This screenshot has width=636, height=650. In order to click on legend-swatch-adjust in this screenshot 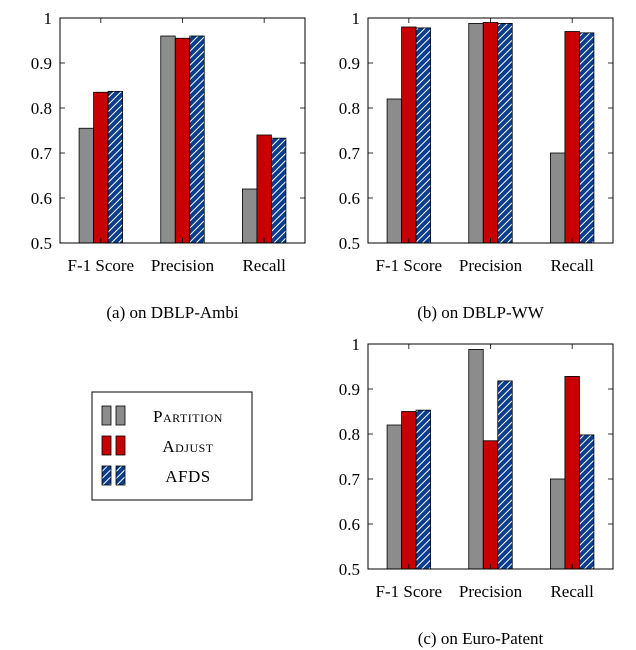, I will do `click(106, 445)`.